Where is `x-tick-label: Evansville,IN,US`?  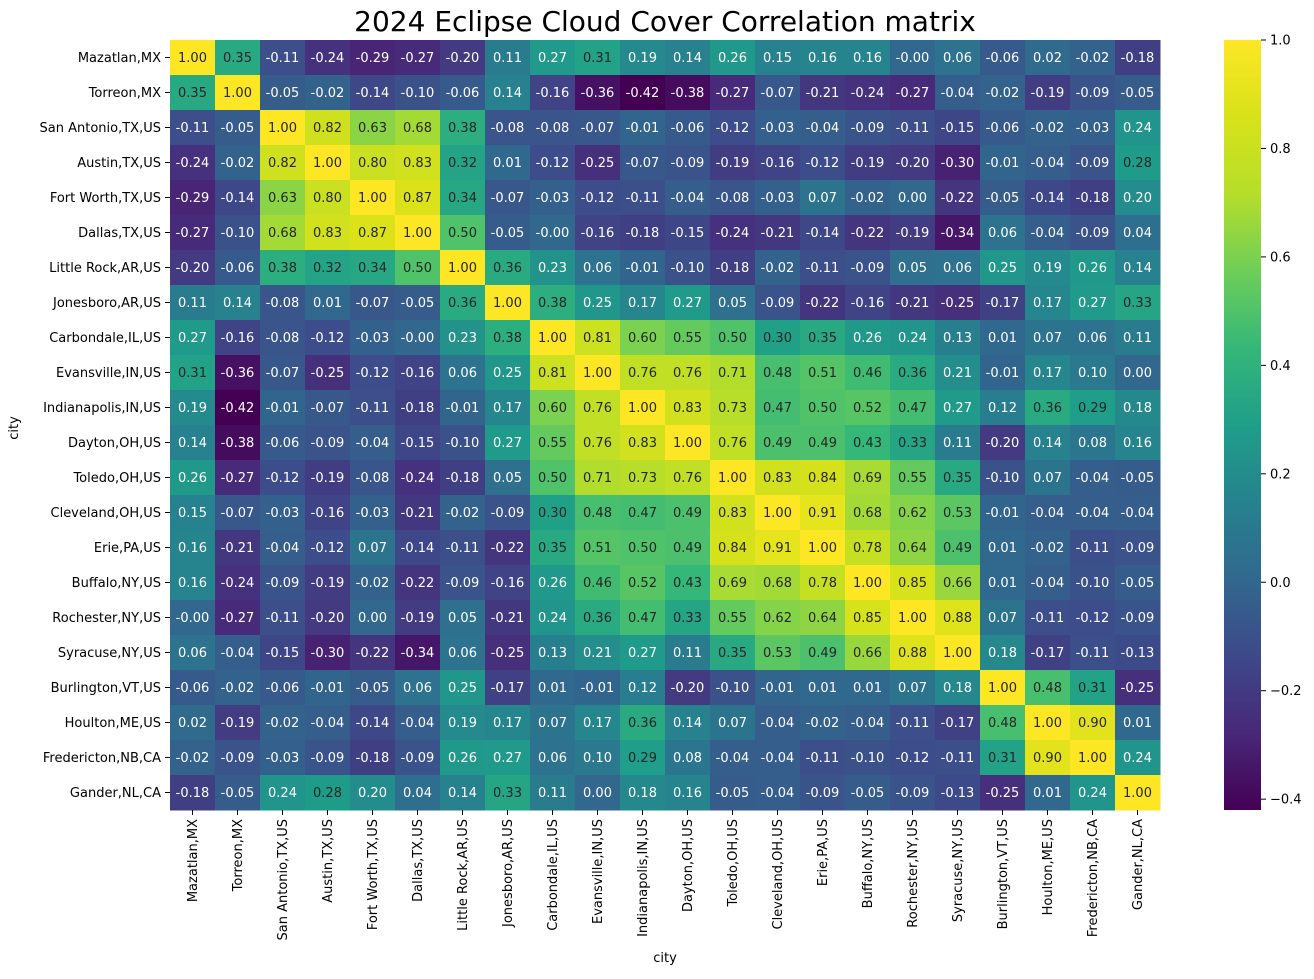 x-tick-label: Evansville,IN,US is located at coordinates (598, 871).